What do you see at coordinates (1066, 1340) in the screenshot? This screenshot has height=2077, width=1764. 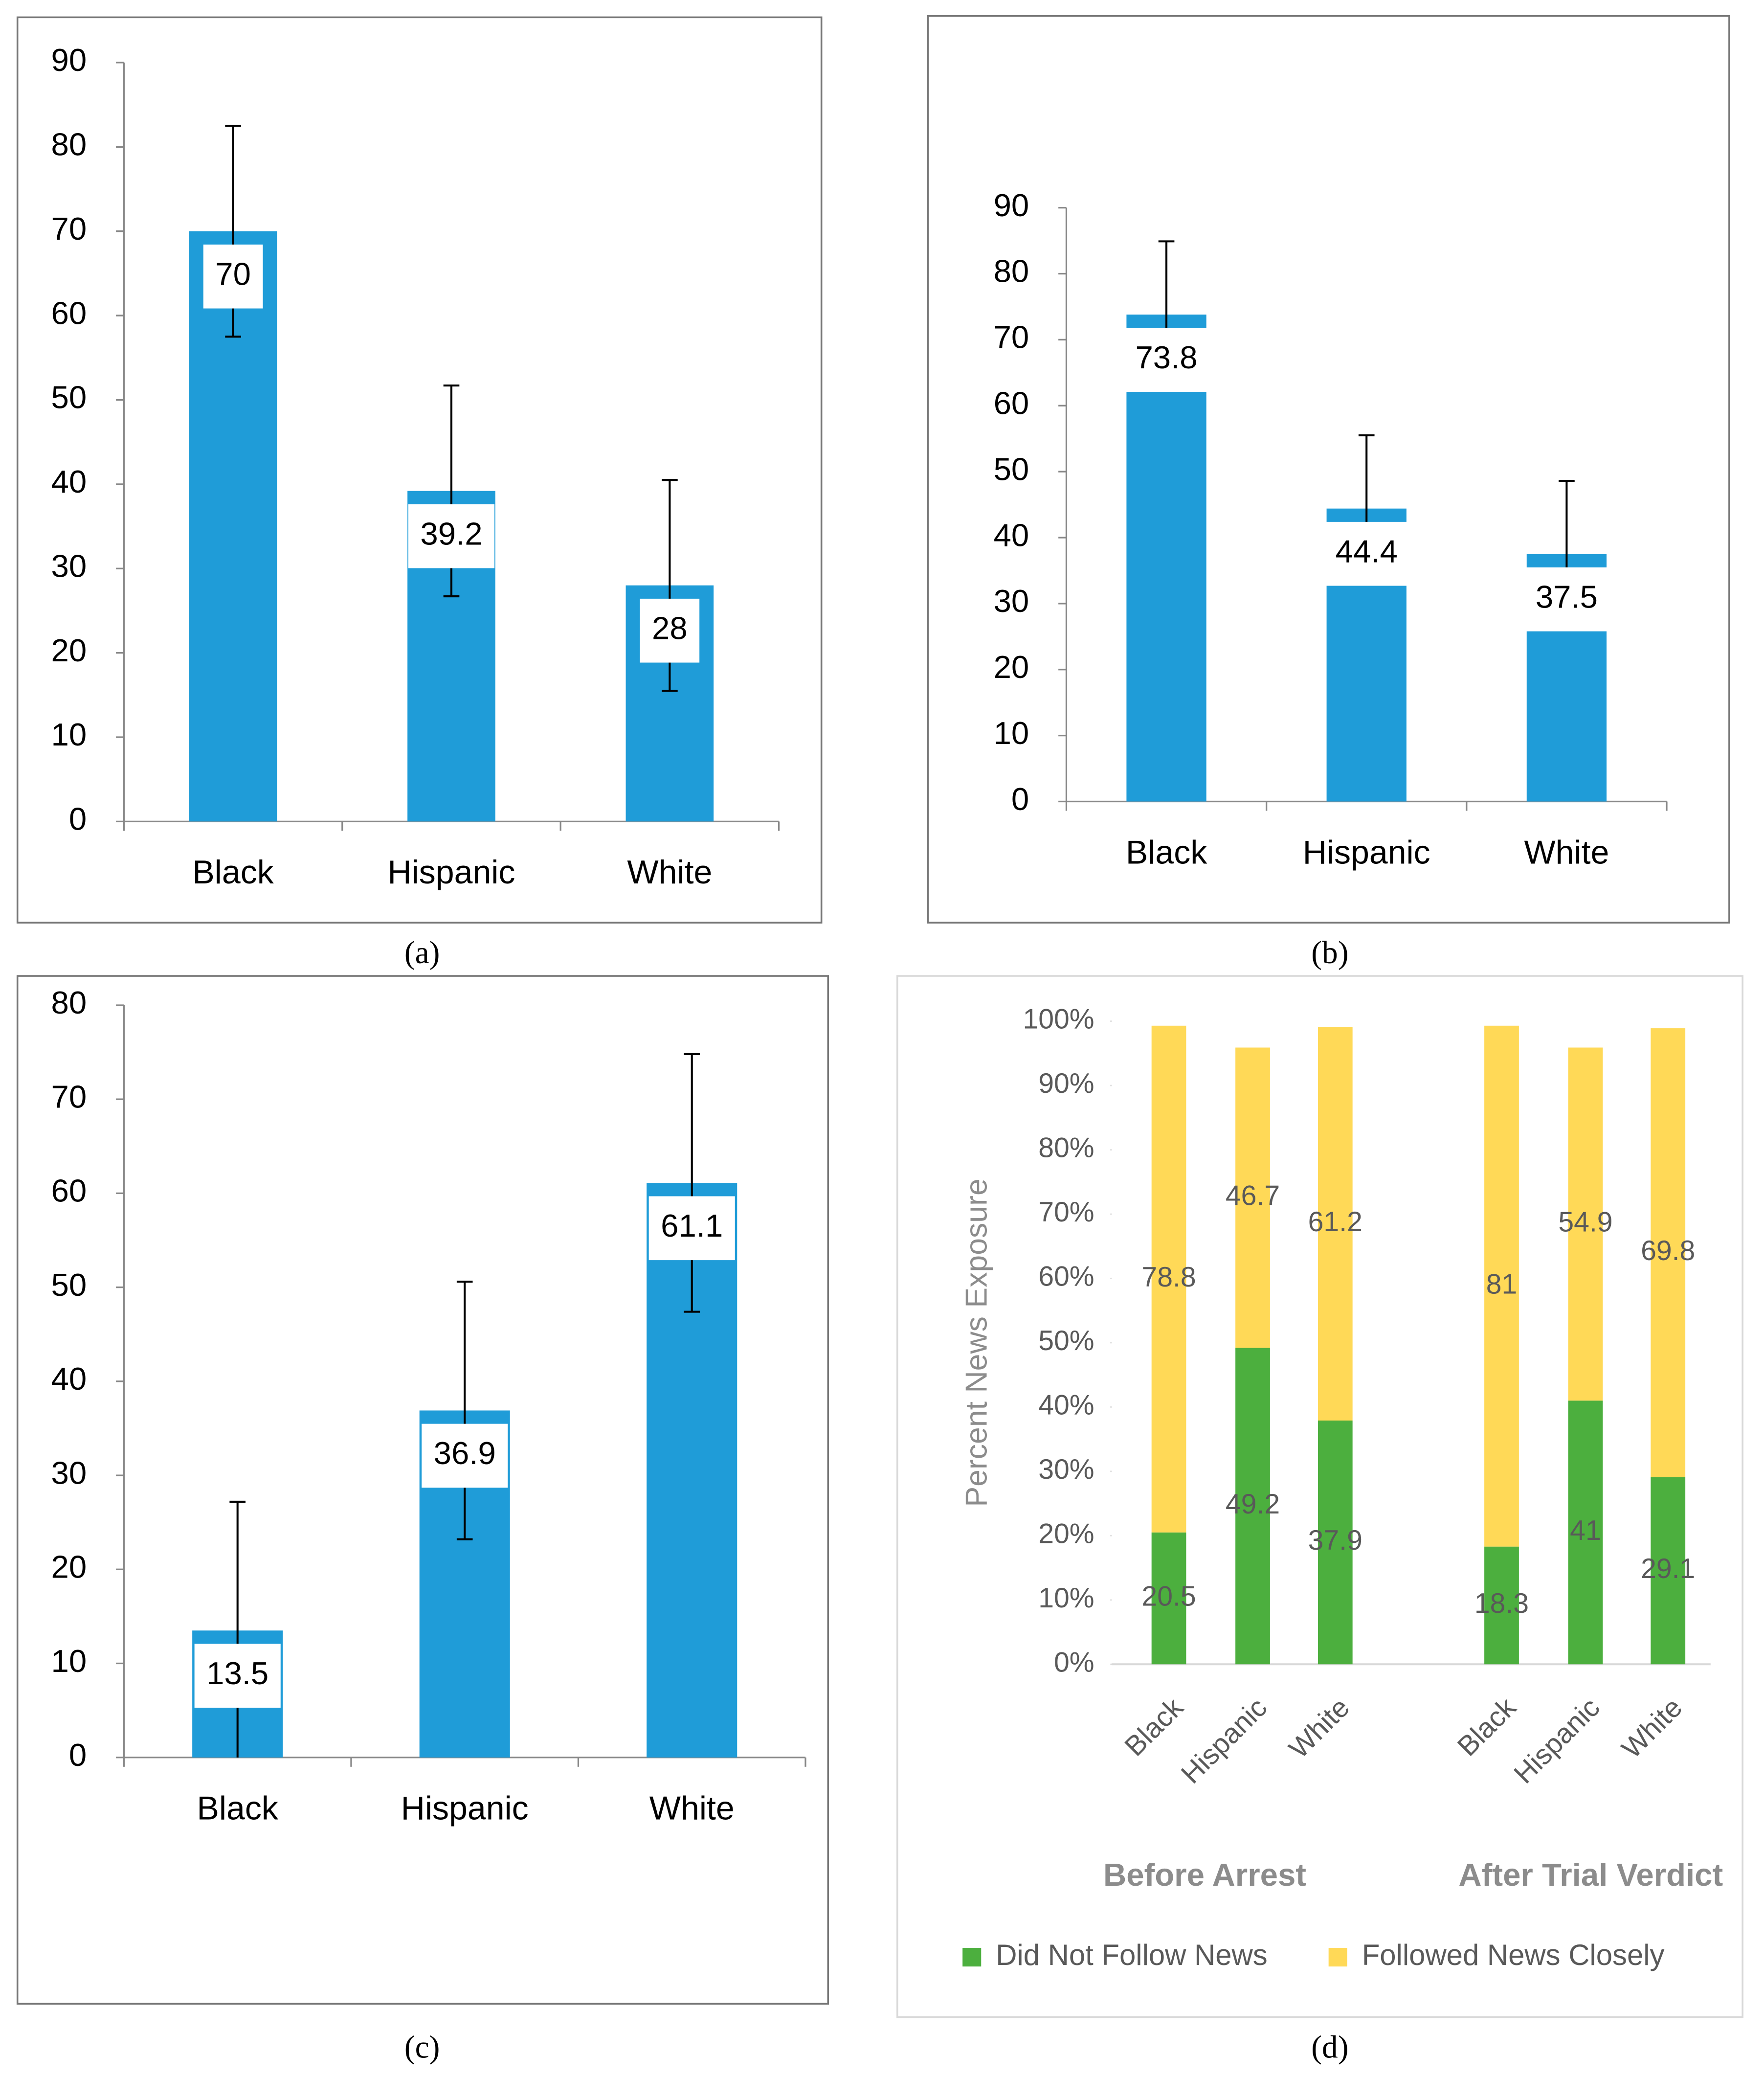 I see `y-tick-label: 50%` at bounding box center [1066, 1340].